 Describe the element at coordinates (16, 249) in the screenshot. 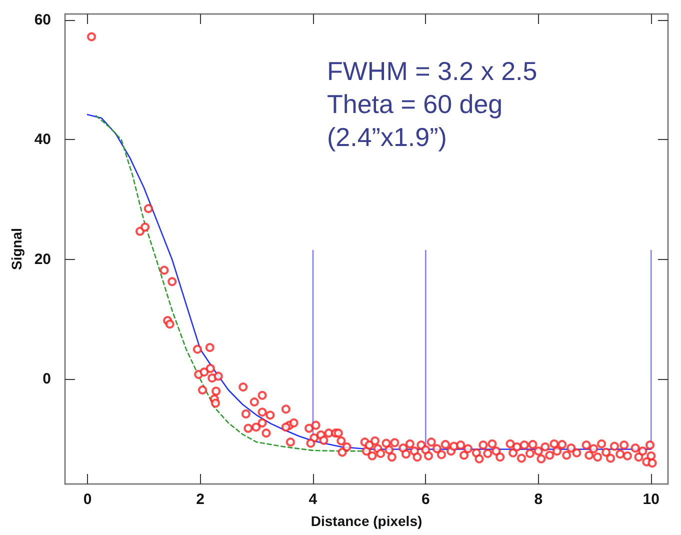

I see `y-axis-title: Signal` at that location.